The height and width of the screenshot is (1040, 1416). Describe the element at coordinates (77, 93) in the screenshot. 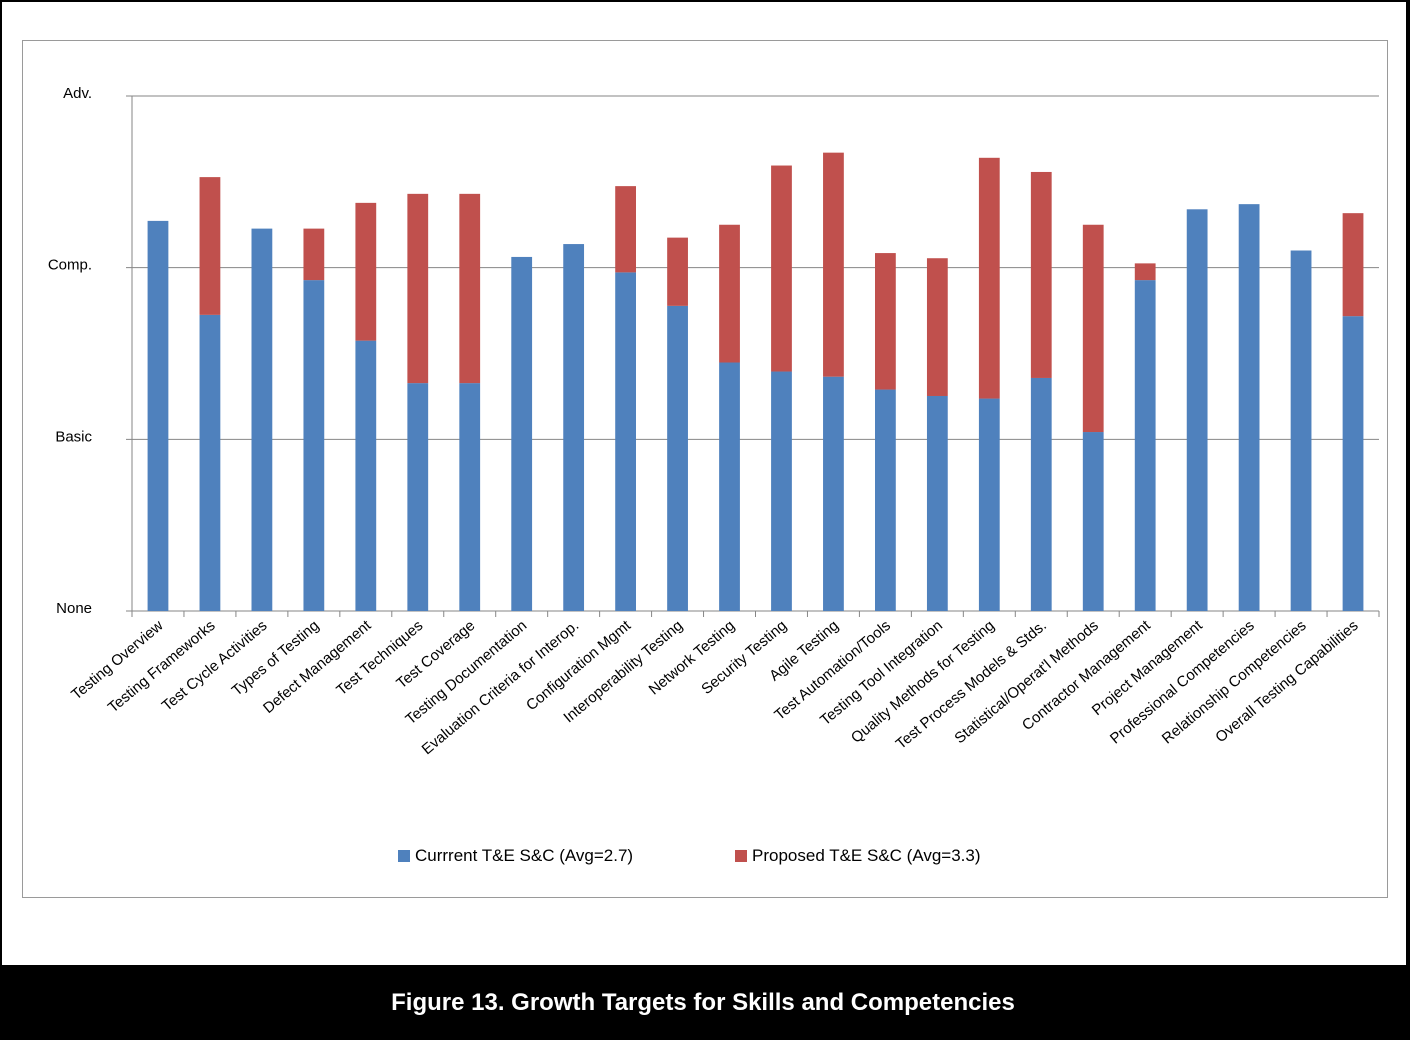

I see `y-tick-label: Adv.` at that location.